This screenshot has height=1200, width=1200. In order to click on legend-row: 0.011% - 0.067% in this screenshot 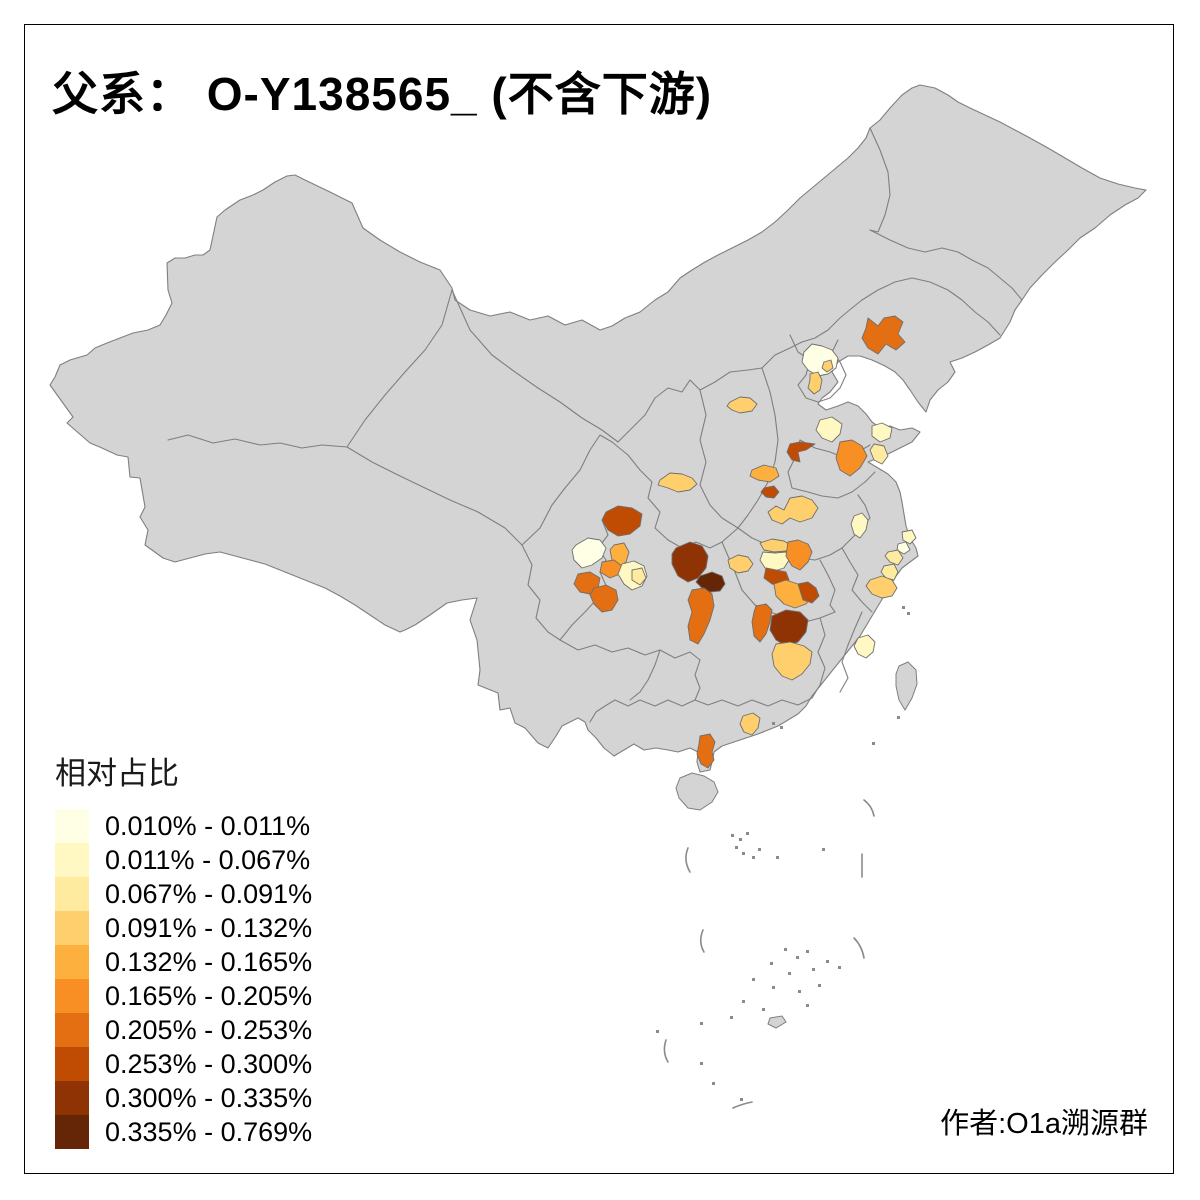, I will do `click(183, 860)`.